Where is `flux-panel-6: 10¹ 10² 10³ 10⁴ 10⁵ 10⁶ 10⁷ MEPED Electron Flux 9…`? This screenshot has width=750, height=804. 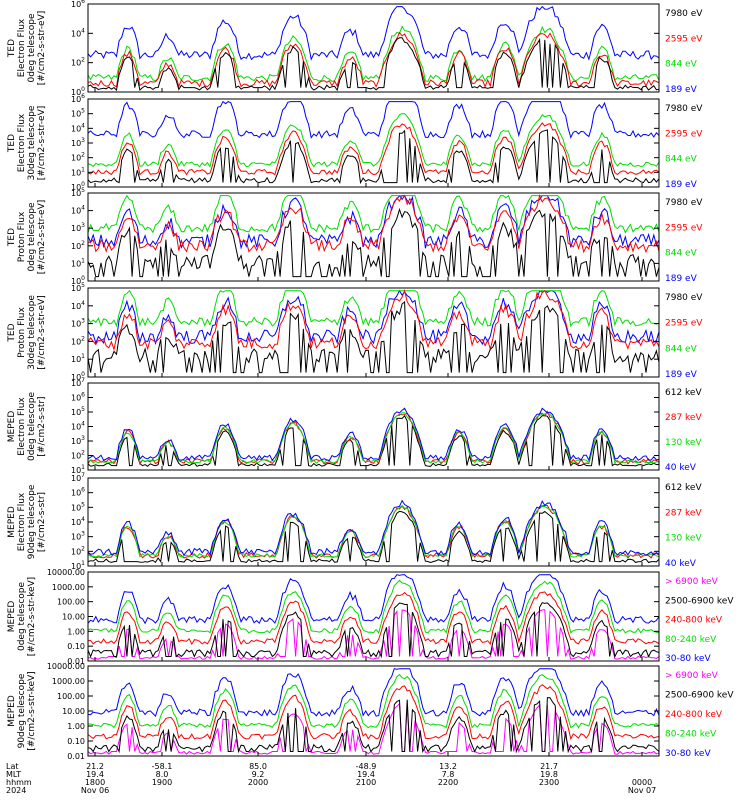
flux-panel-6: 10¹ 10² 10³ 10⁴ 10⁵ 10⁶ 10⁷ MEPED Electron Flux 9… is located at coordinates (354, 521).